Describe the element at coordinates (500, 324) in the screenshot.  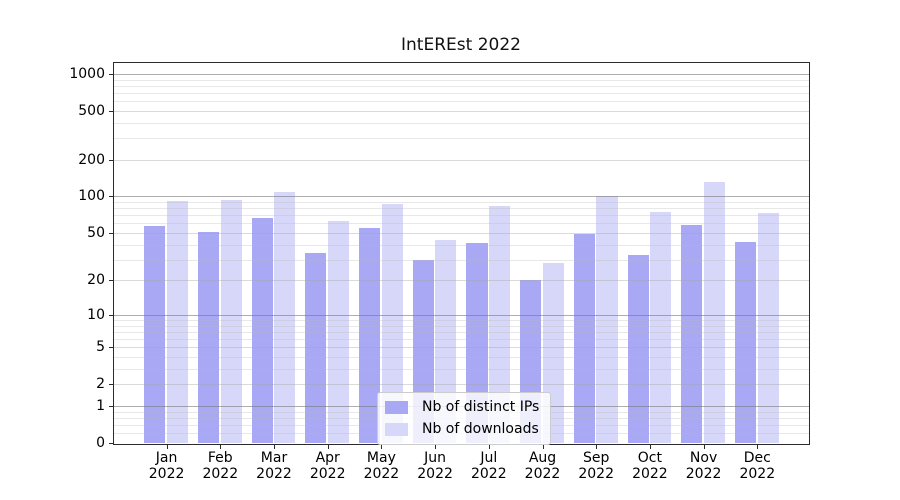
I see `bar-nb-of-downloads-jul` at that location.